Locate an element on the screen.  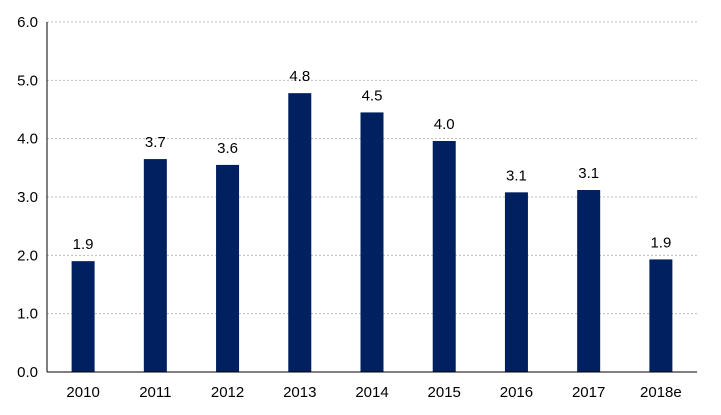
x-category-label-2014: 2014 is located at coordinates (371, 392).